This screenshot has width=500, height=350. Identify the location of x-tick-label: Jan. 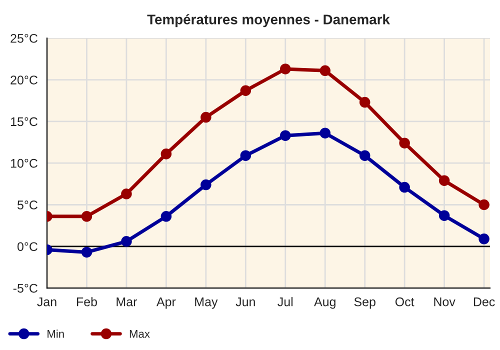
(46, 302).